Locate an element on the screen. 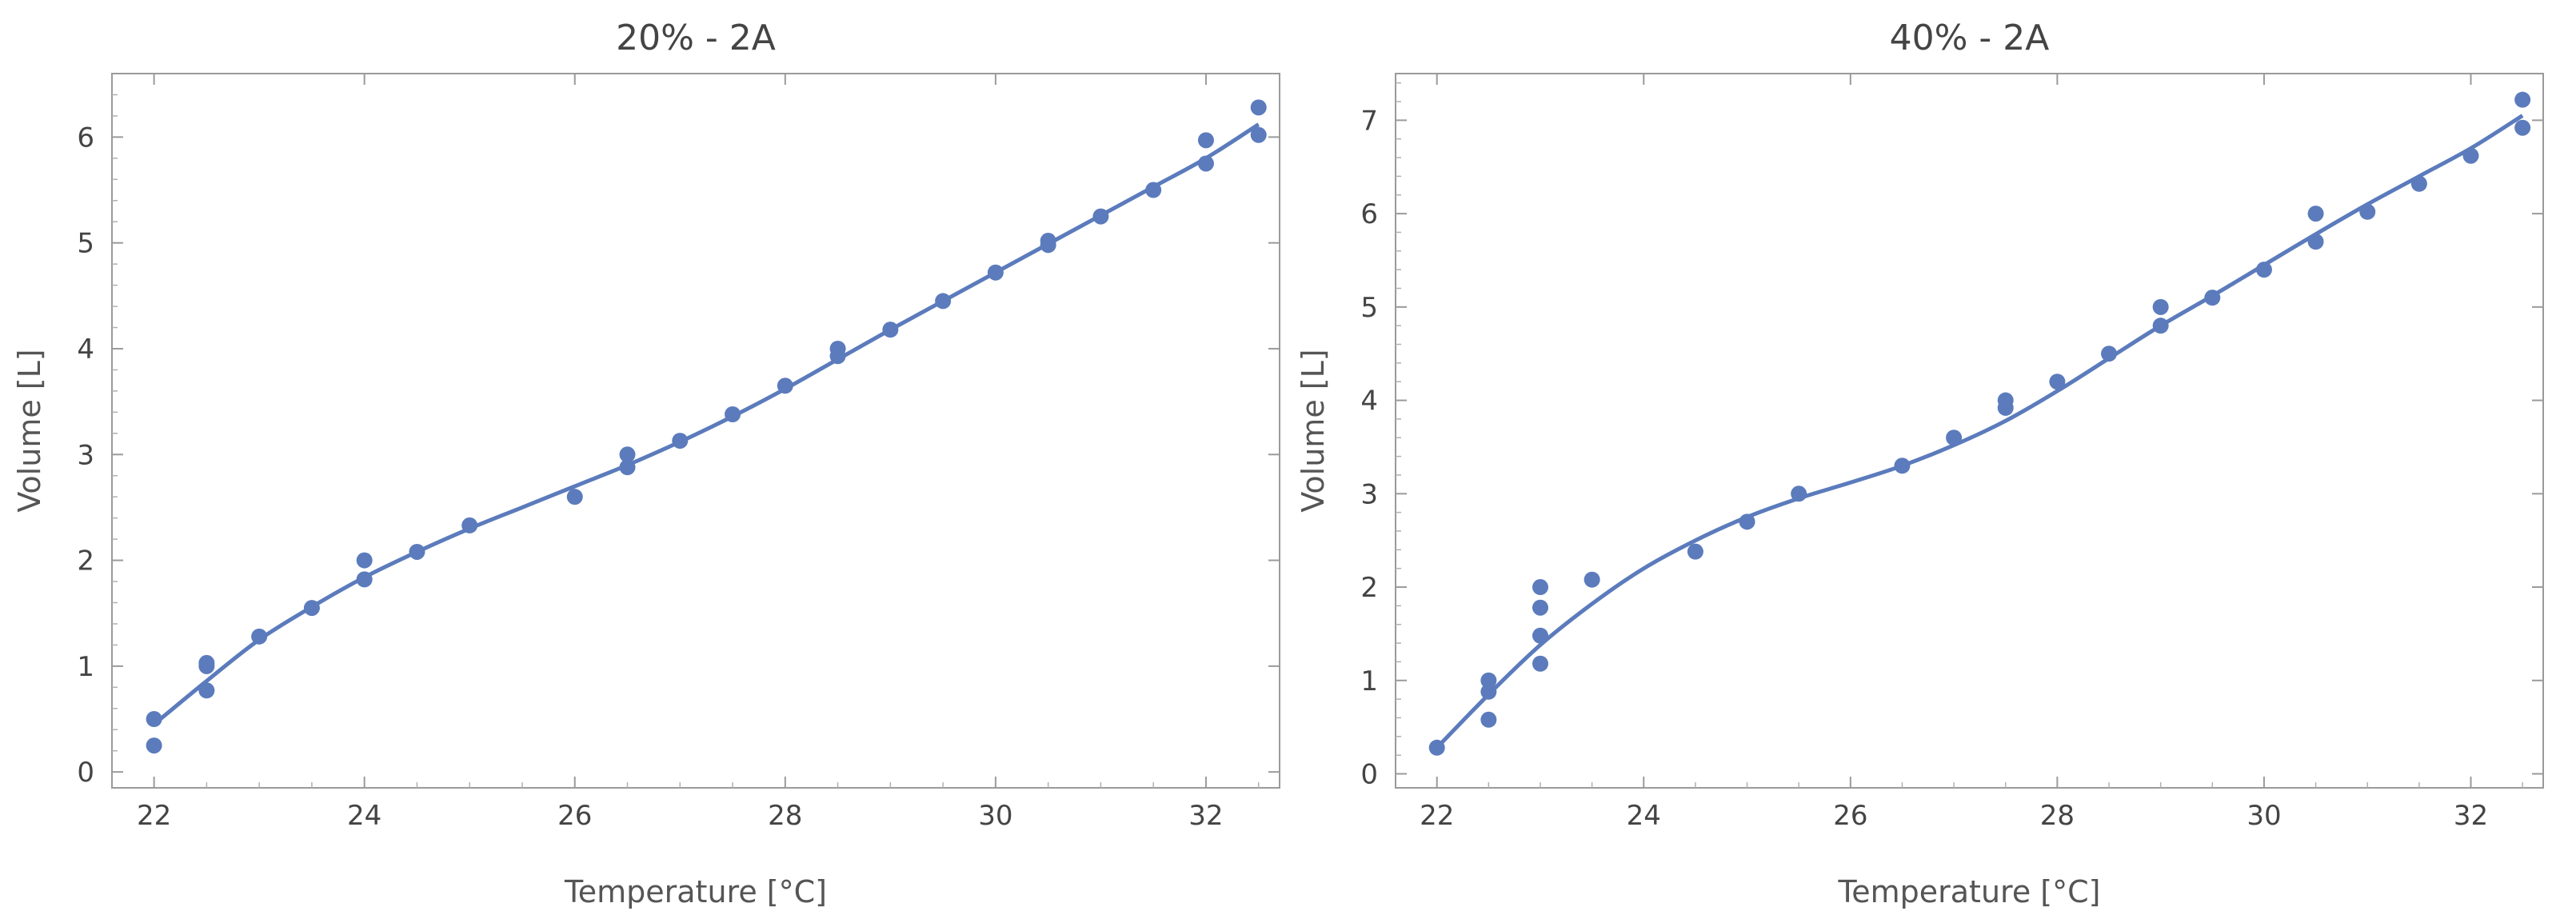  chart-title: 40% - 2A is located at coordinates (1970, 38).